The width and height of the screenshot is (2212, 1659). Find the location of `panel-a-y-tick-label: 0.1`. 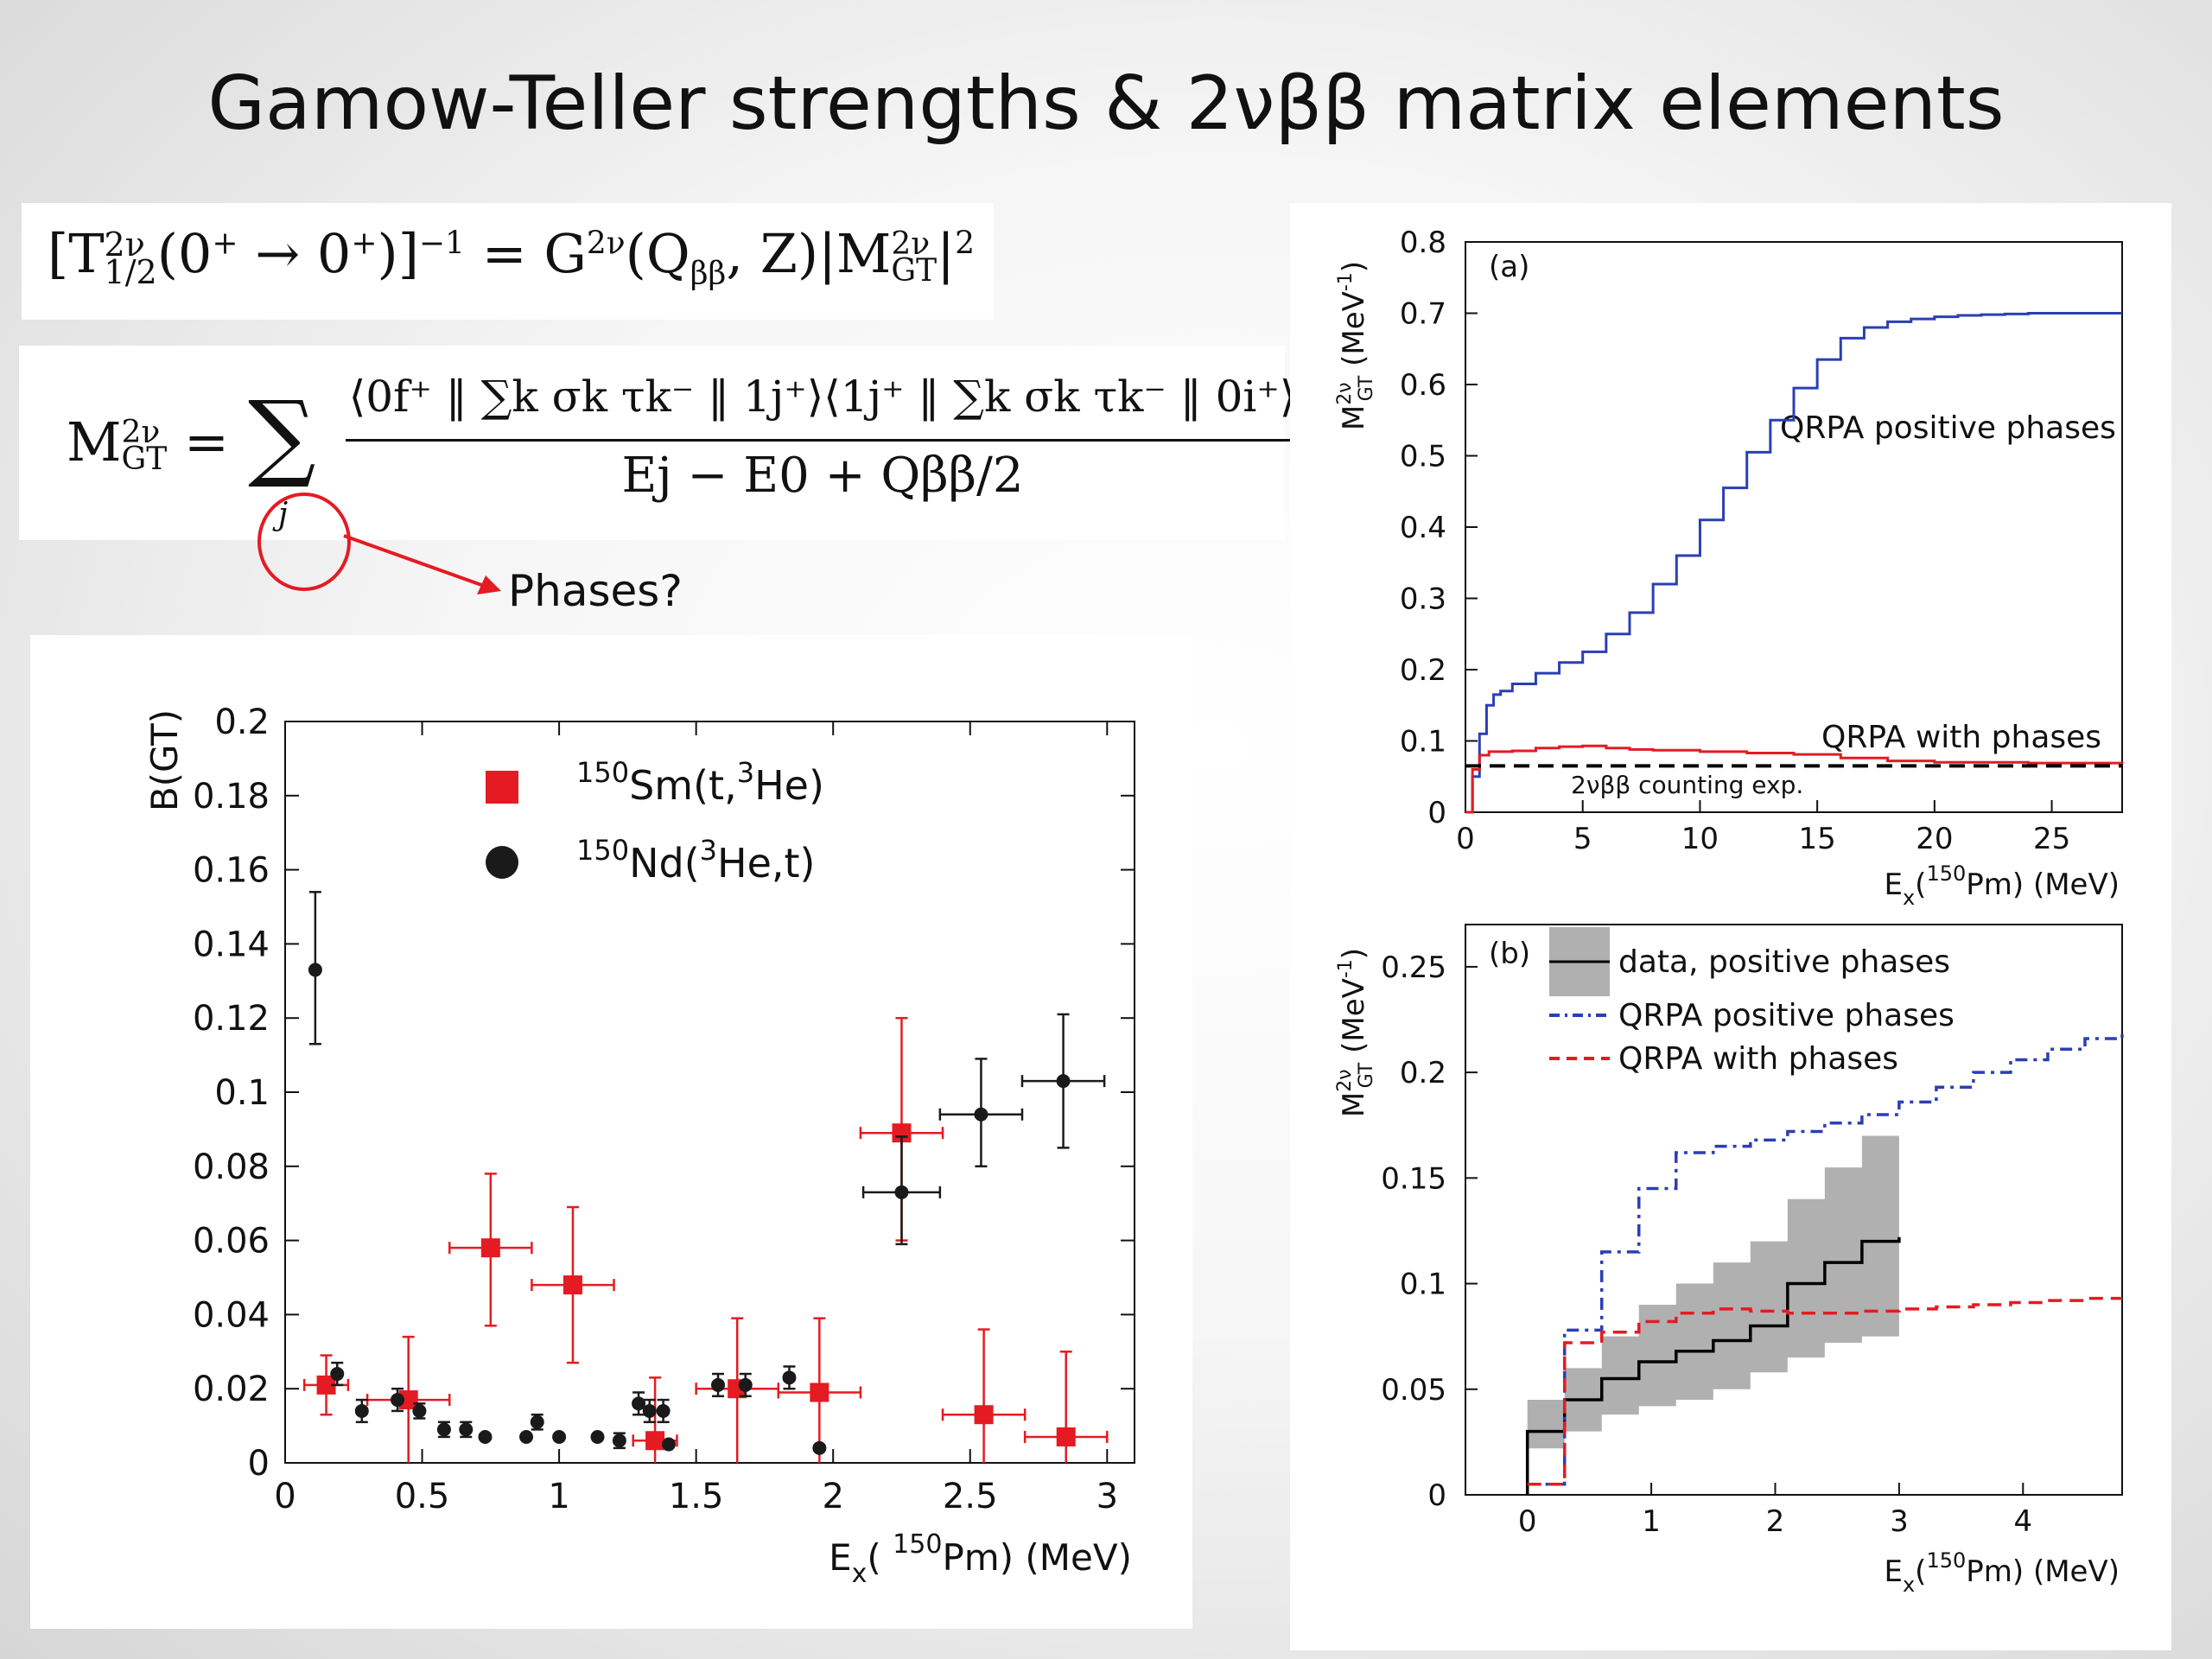

panel-a-y-tick-label: 0.1 is located at coordinates (1423, 742).